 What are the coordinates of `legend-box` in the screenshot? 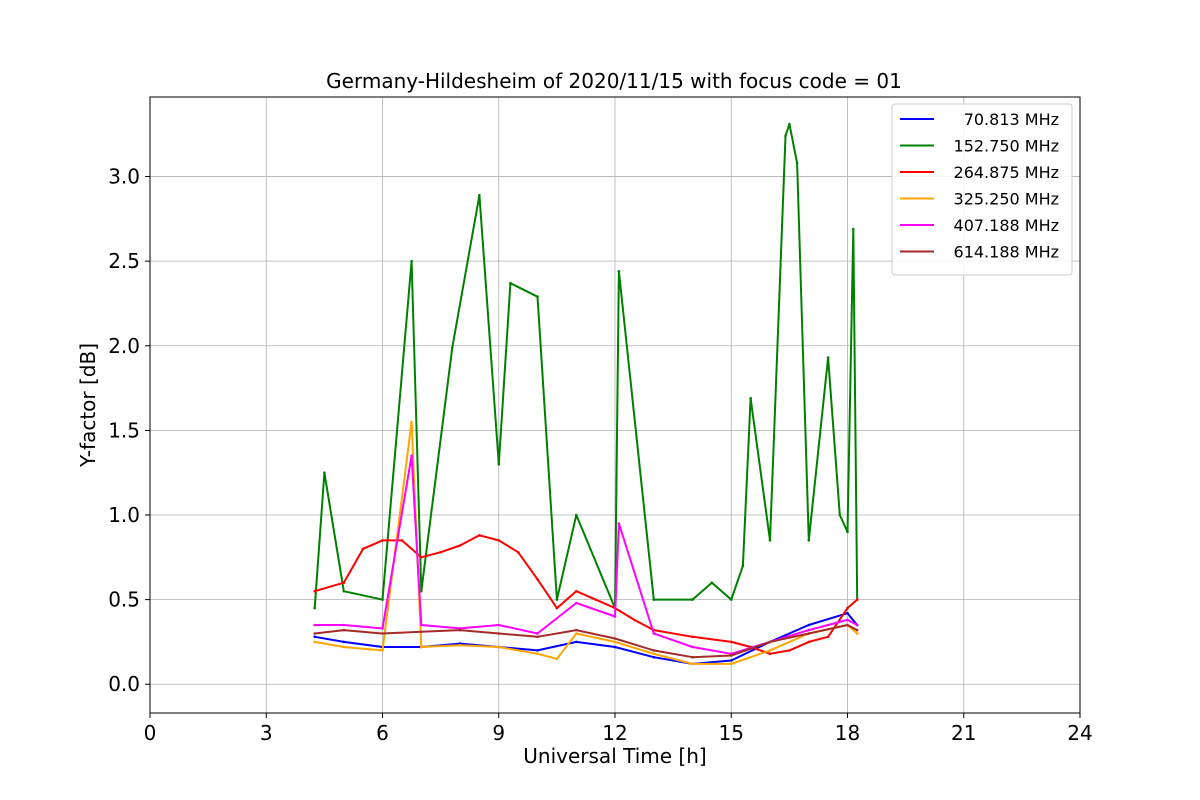 It's located at (982, 189).